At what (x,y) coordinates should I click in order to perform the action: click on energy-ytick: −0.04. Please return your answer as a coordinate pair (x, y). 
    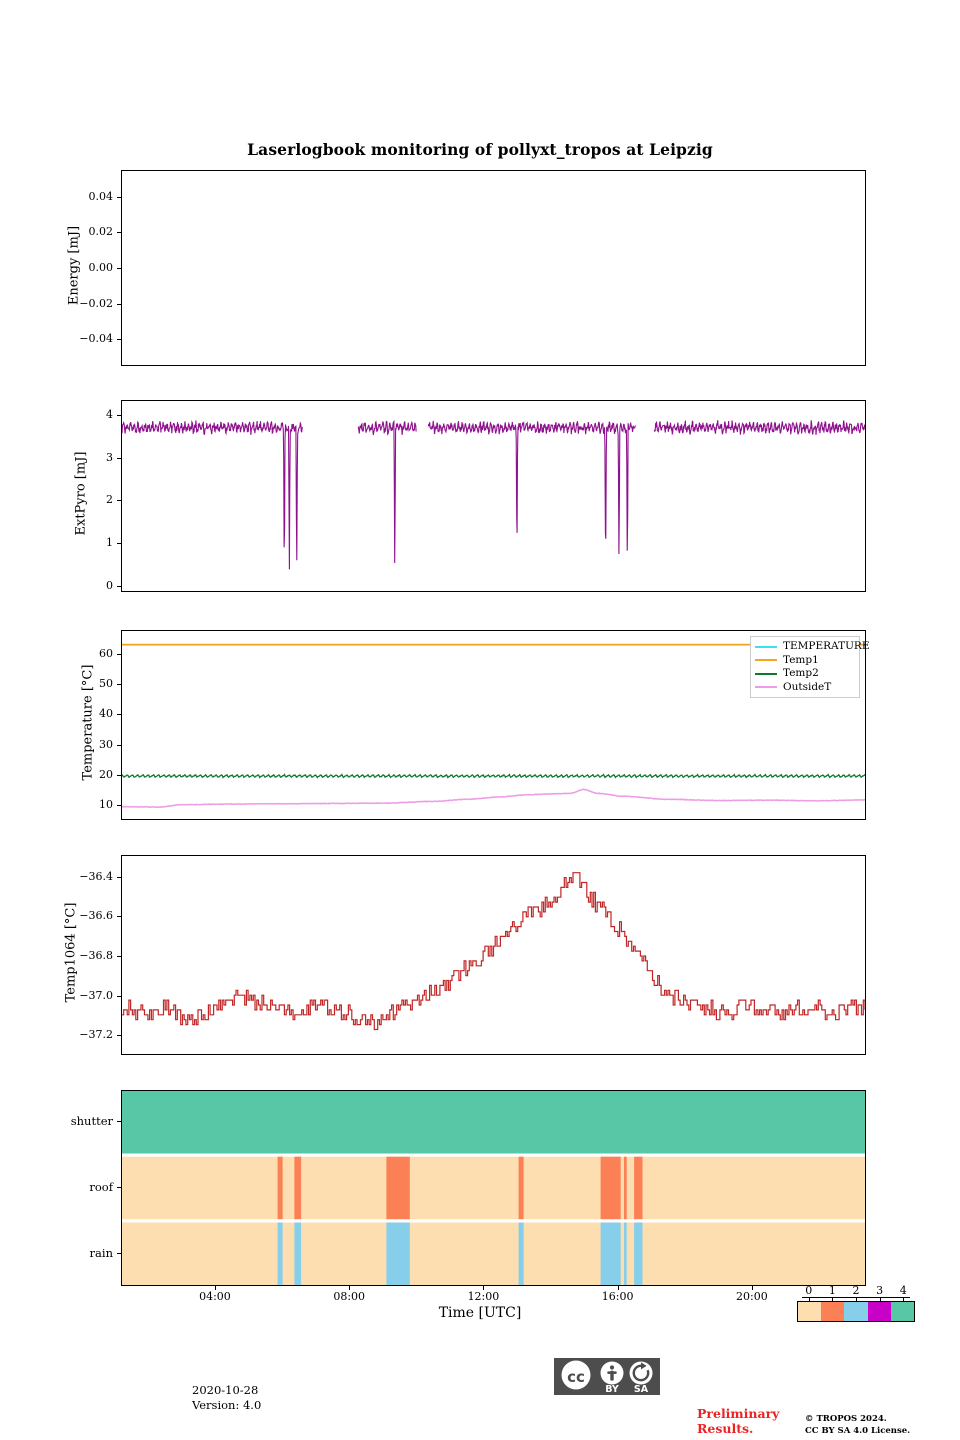
    Looking at the image, I should click on (96, 339).